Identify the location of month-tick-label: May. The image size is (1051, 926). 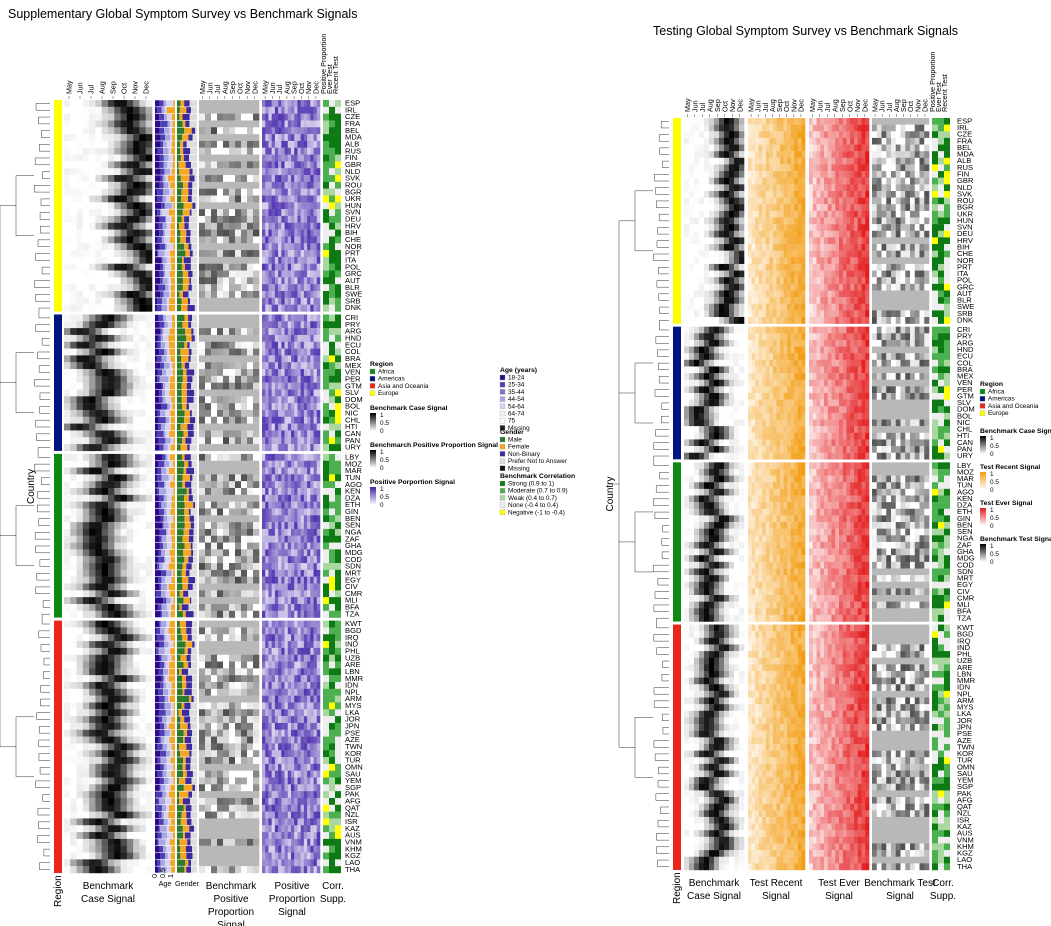
(69, 87).